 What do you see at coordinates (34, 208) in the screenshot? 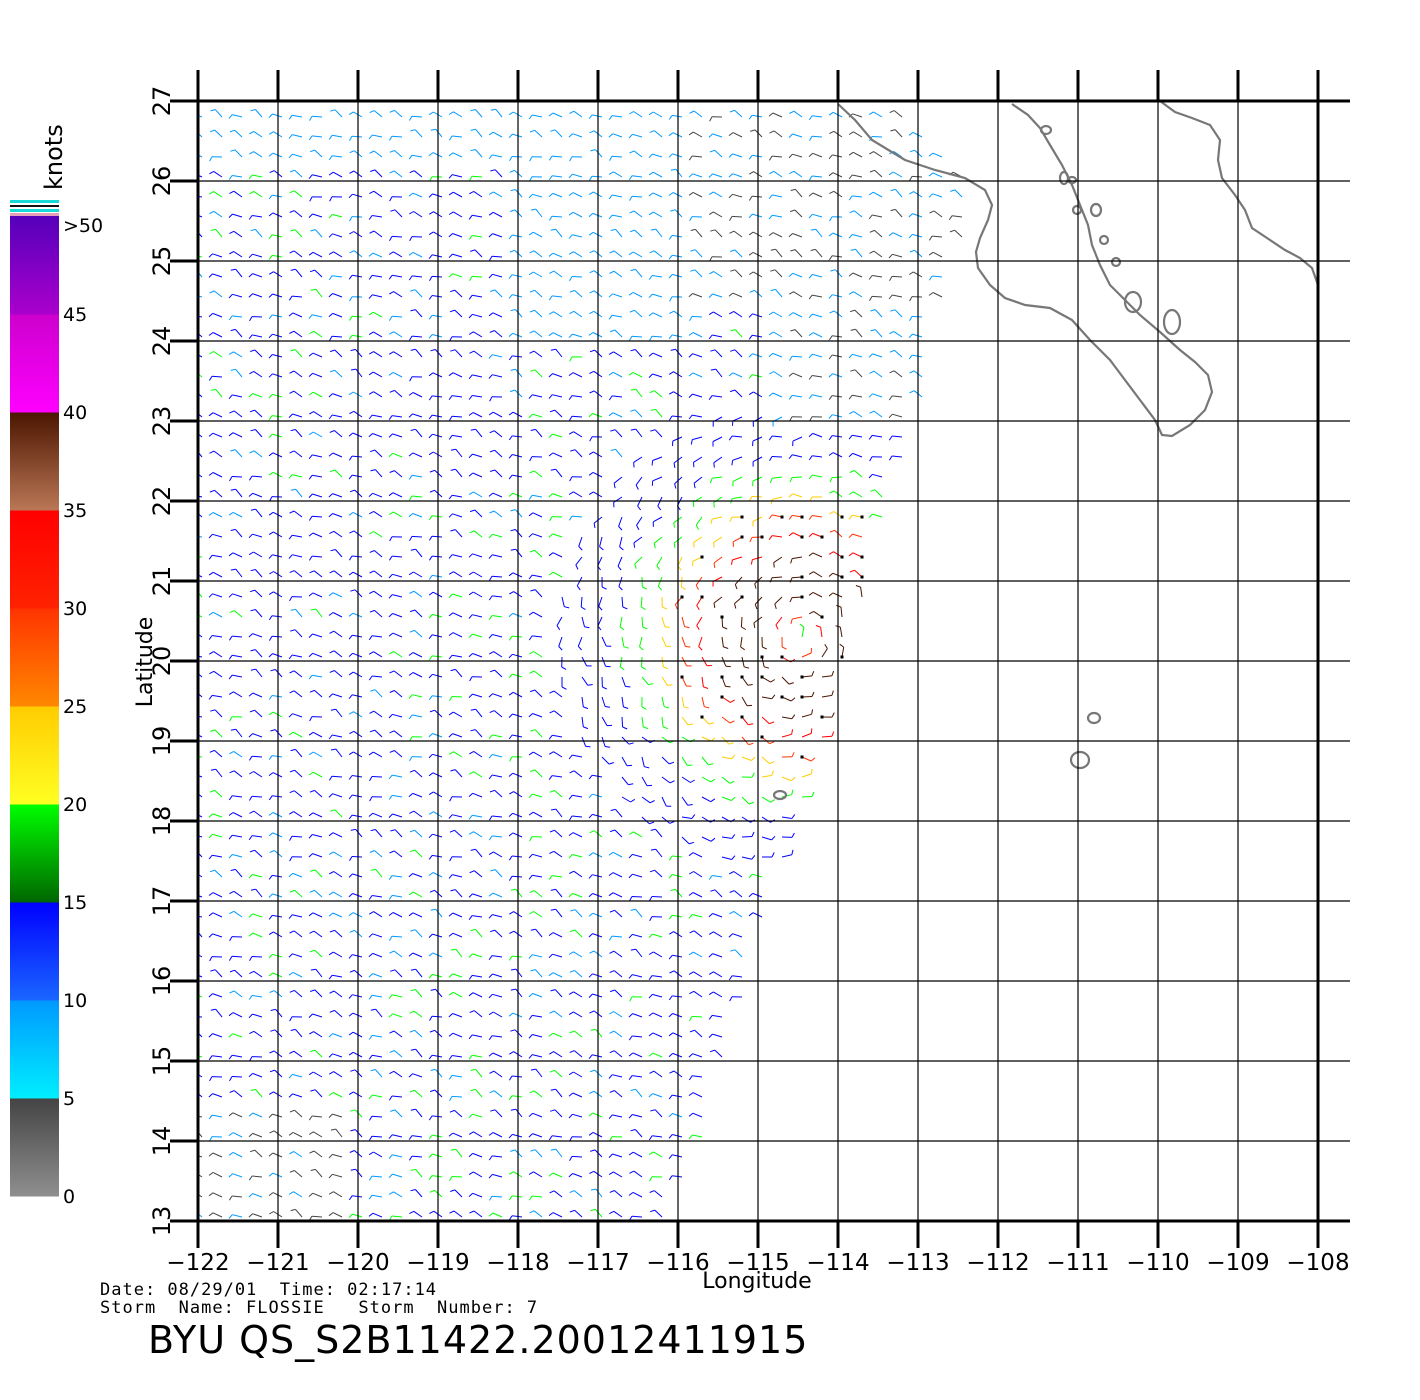
I see `legend-cap-lines` at bounding box center [34, 208].